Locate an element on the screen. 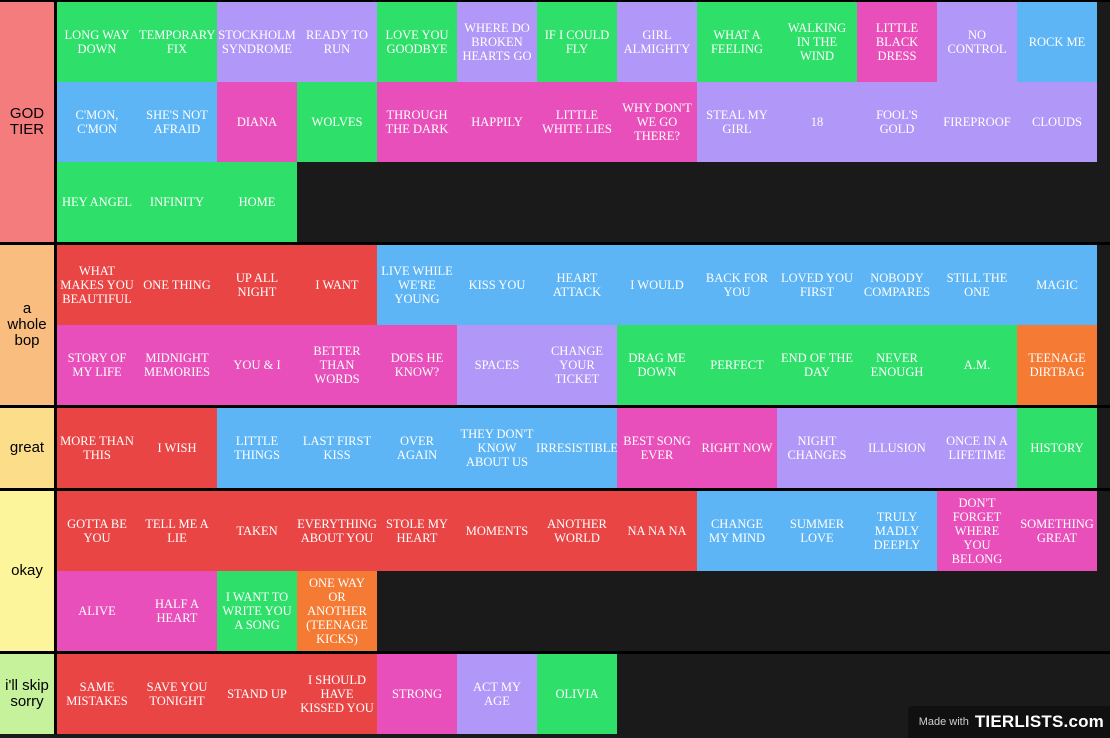 Image resolution: width=1110 pixels, height=738 pixels. tier-item: SPACES is located at coordinates (497, 365).